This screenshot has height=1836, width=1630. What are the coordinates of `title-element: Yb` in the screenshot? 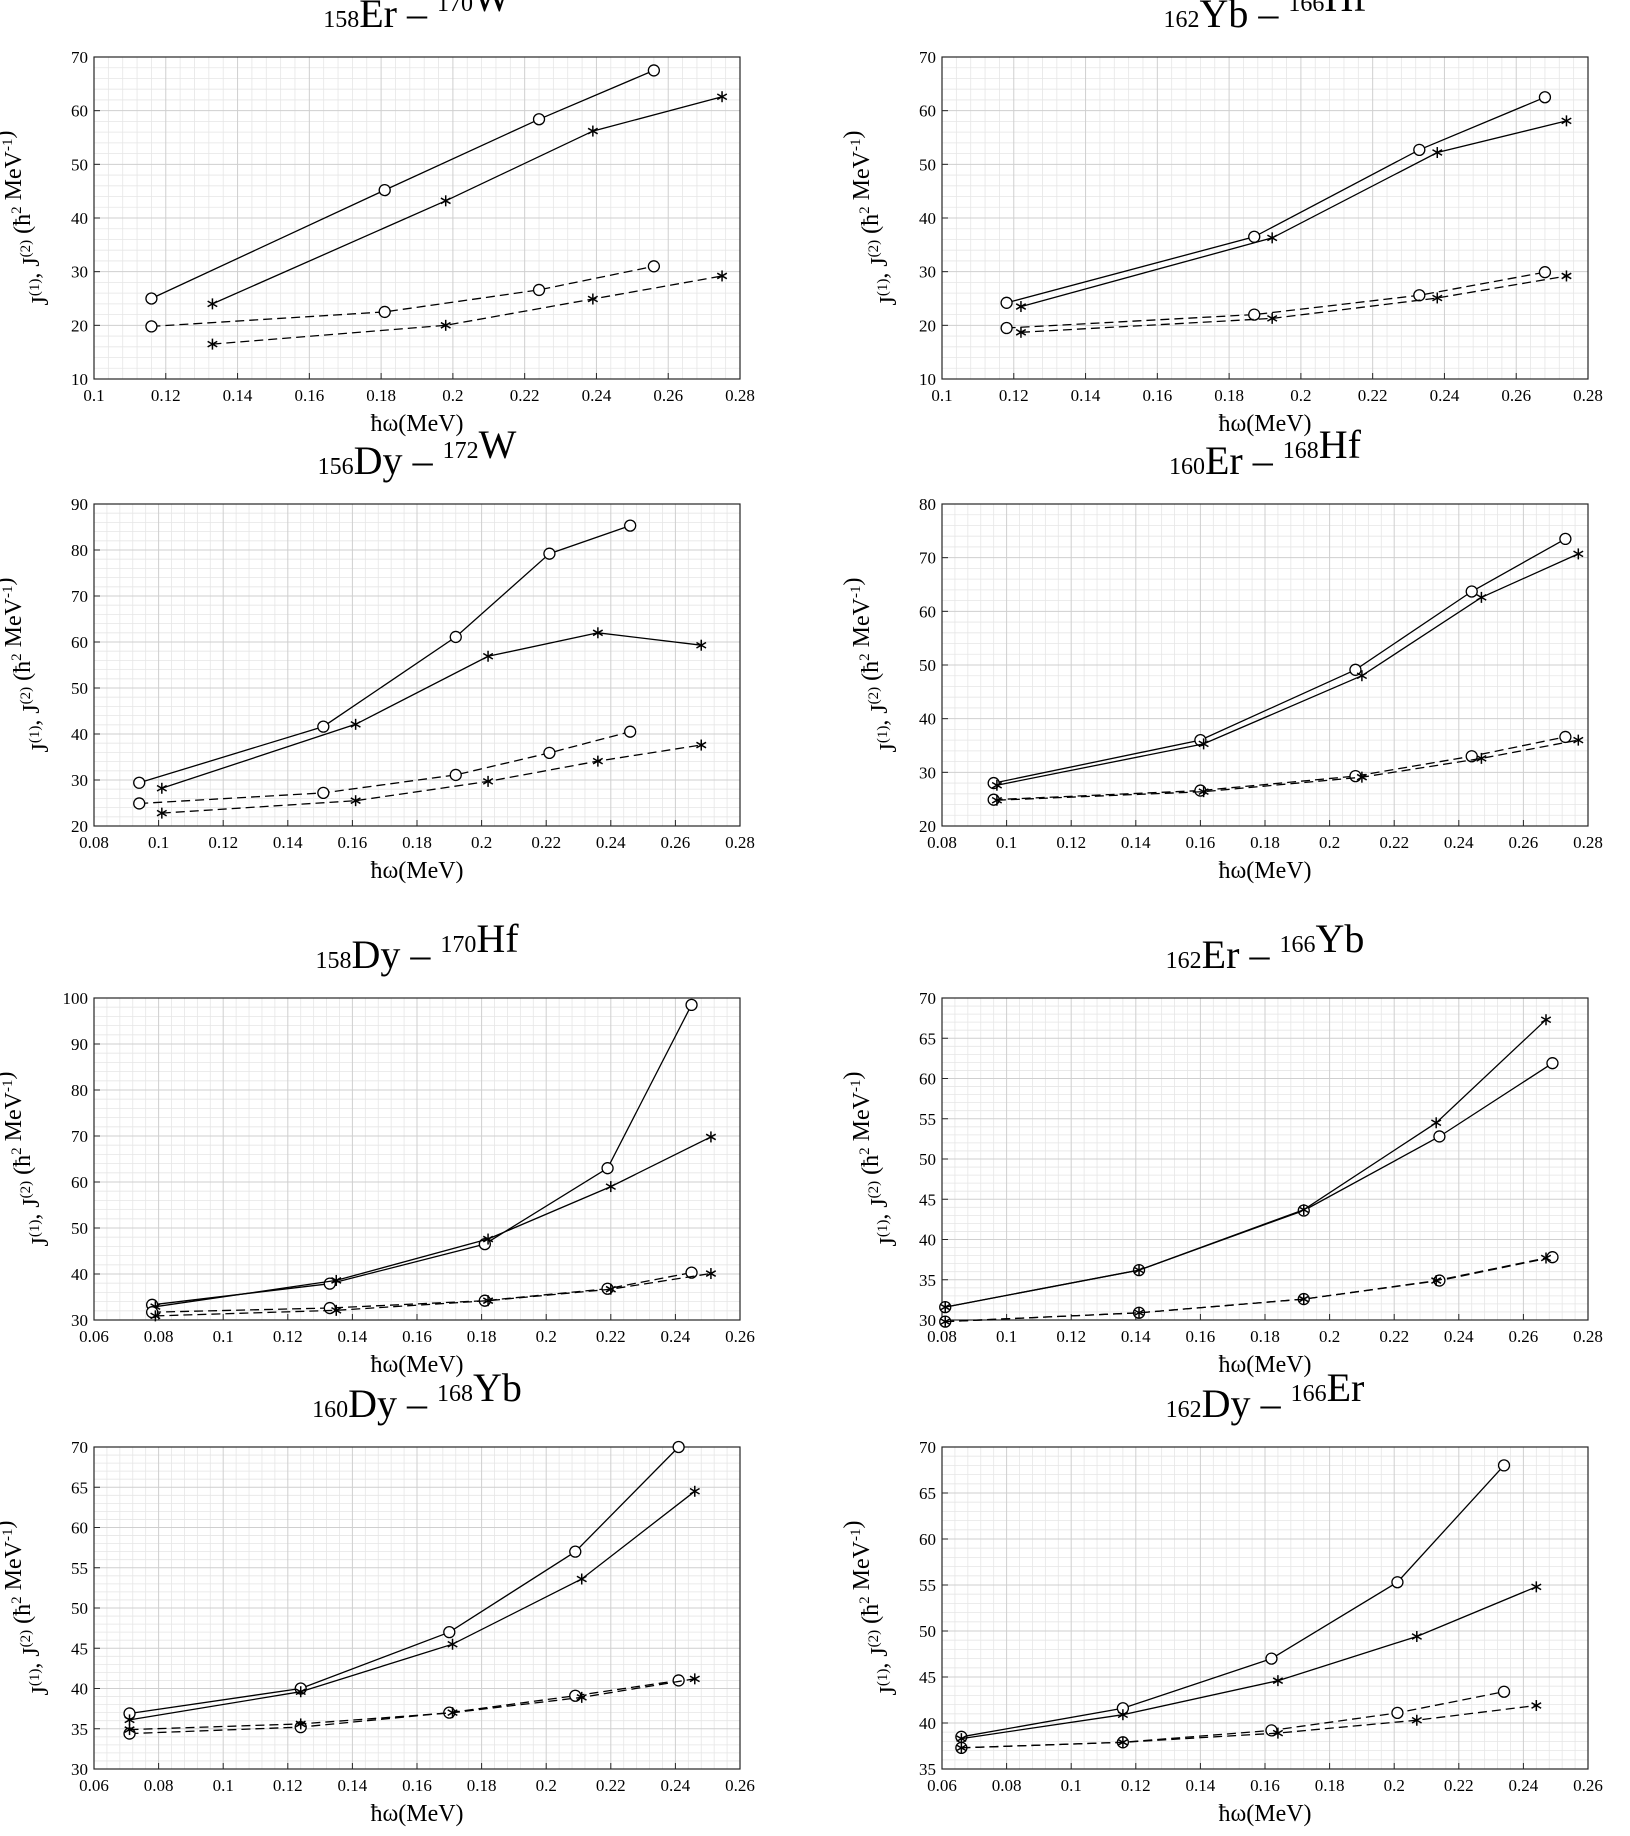 It's located at (497, 1387).